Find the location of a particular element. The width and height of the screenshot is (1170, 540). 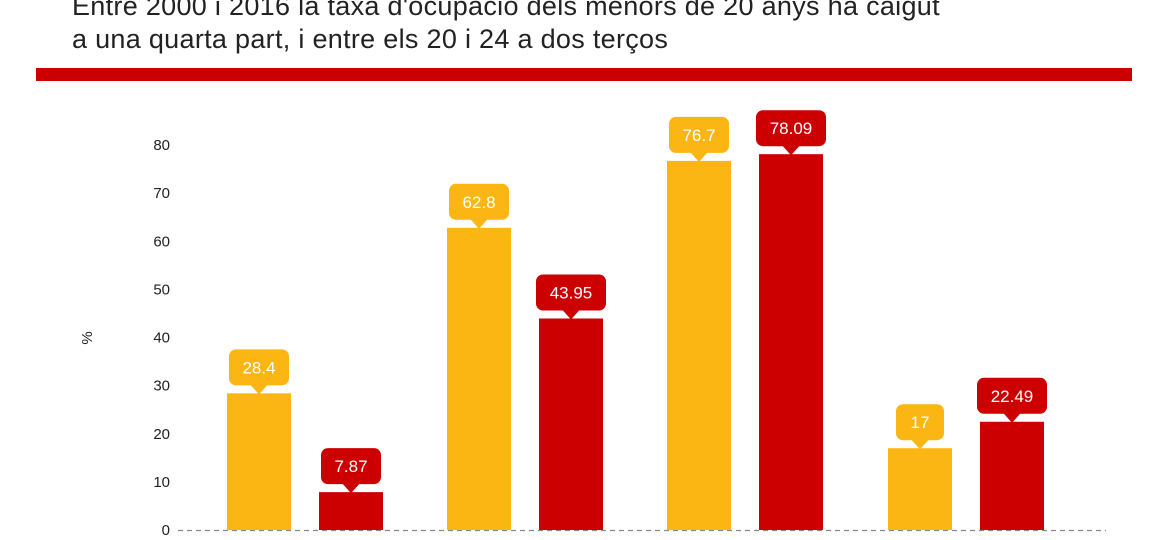

y-tick-label: 40 is located at coordinates (161, 338).